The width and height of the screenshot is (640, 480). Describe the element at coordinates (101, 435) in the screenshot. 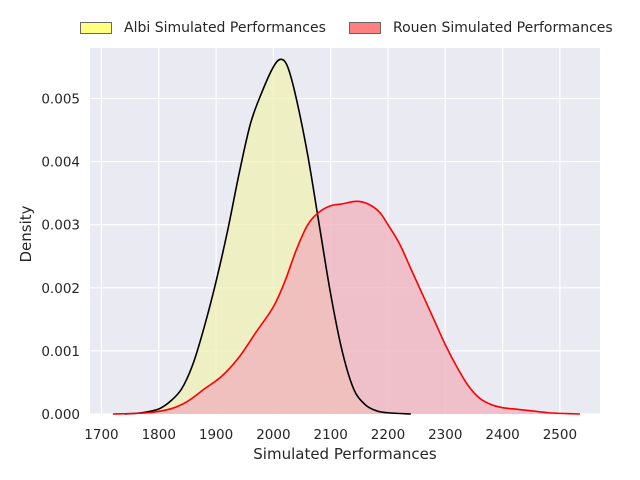

I see `x-tick-label: 1700` at that location.